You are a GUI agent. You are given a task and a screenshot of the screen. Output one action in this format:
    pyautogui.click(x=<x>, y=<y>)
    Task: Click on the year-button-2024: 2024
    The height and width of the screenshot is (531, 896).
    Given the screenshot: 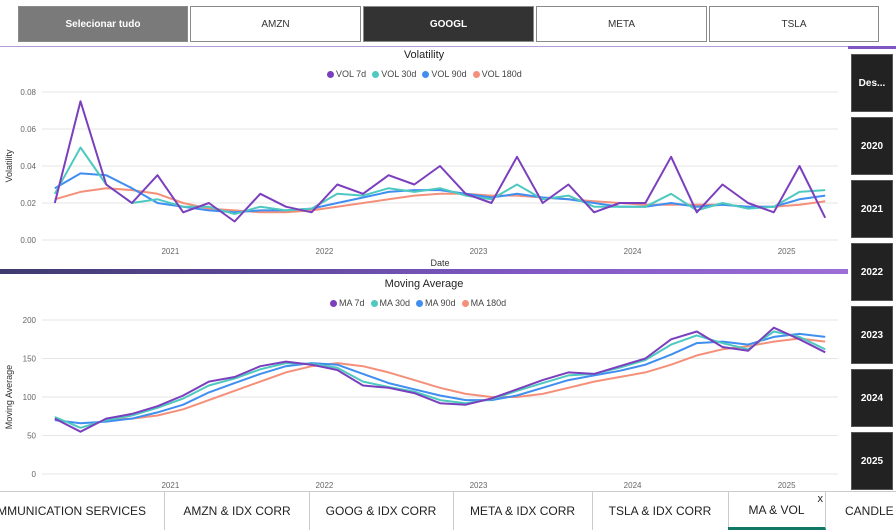 What is the action you would take?
    pyautogui.click(x=872, y=398)
    